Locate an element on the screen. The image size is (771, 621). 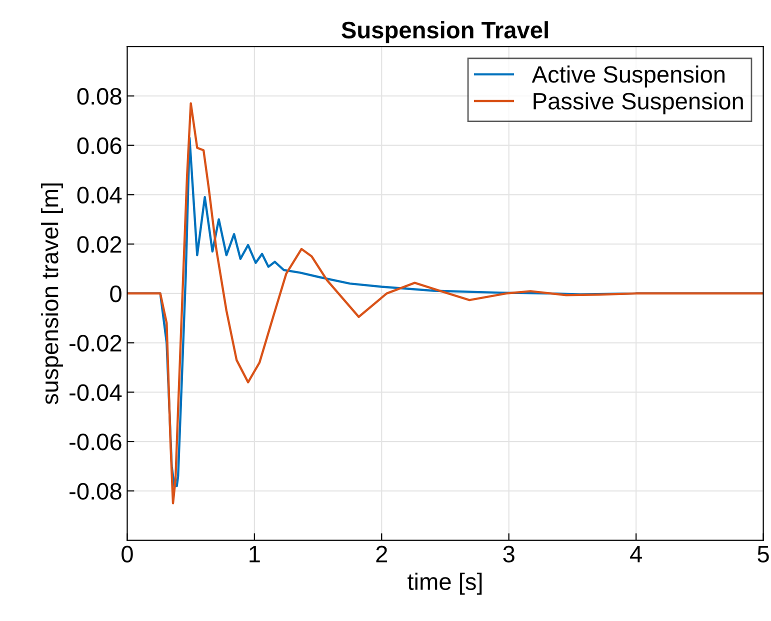
y-tick-label: 0 is located at coordinates (116, 293).